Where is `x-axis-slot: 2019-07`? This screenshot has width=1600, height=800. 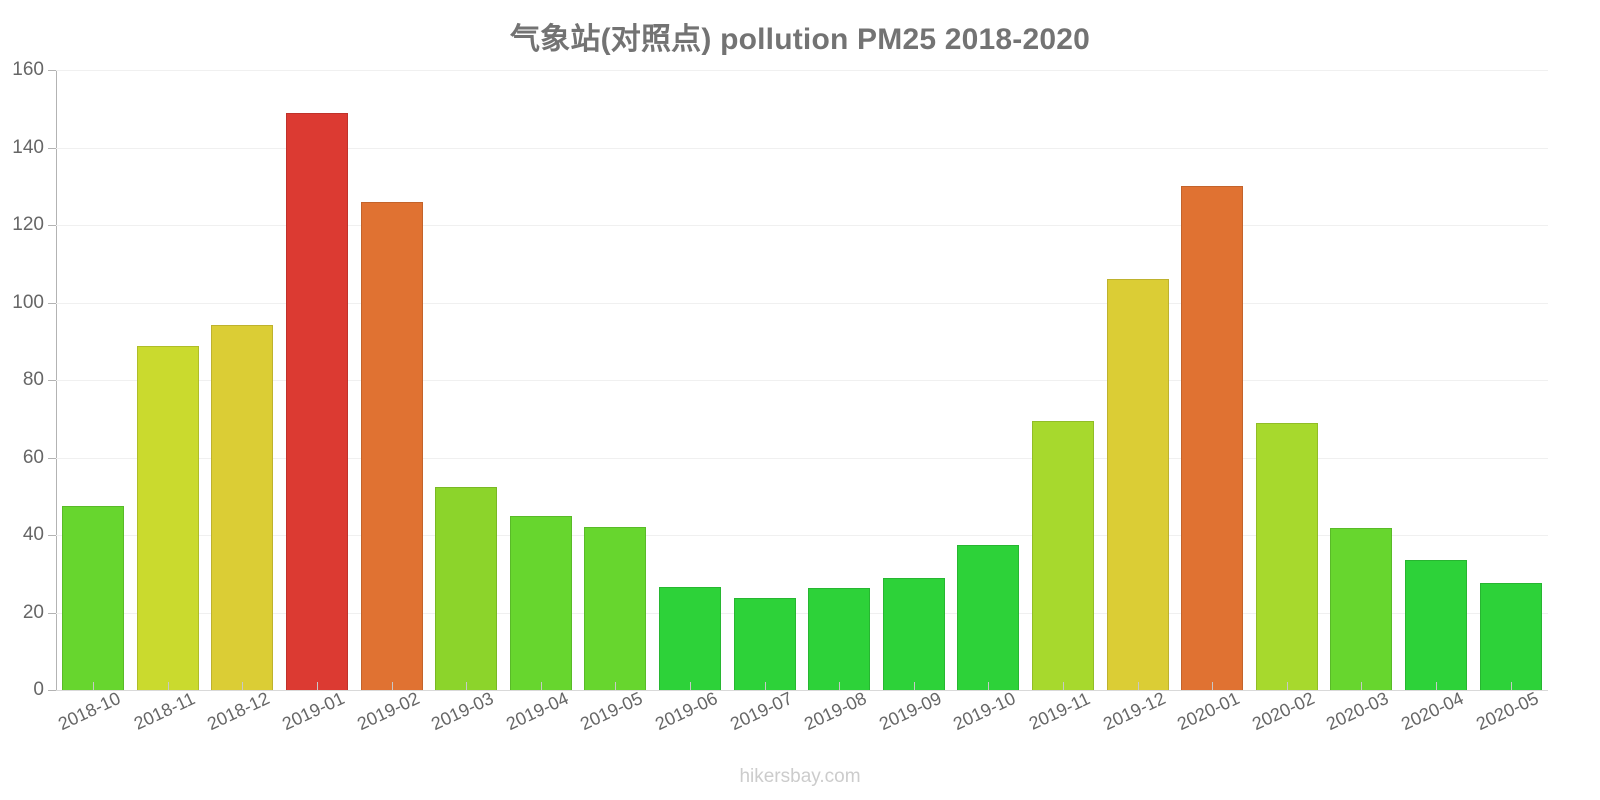 x-axis-slot: 2019-07 is located at coordinates (764, 726).